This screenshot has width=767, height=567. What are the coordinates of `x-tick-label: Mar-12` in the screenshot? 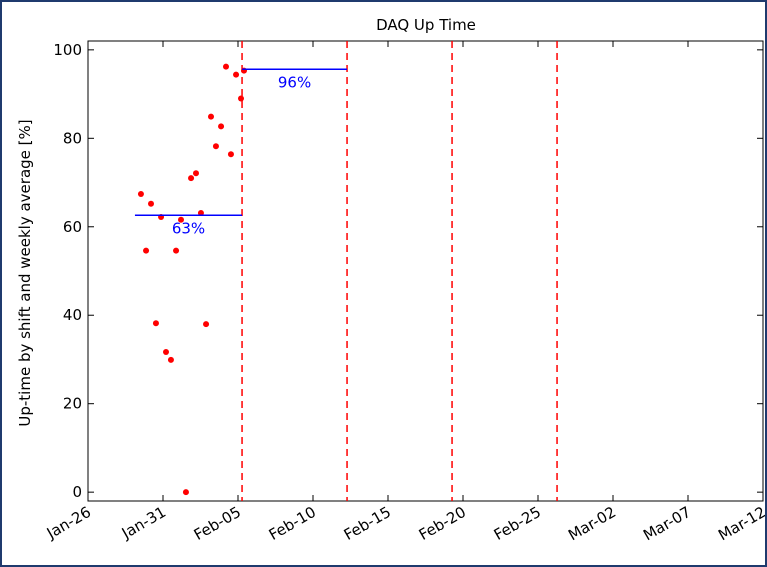 It's located at (740, 524).